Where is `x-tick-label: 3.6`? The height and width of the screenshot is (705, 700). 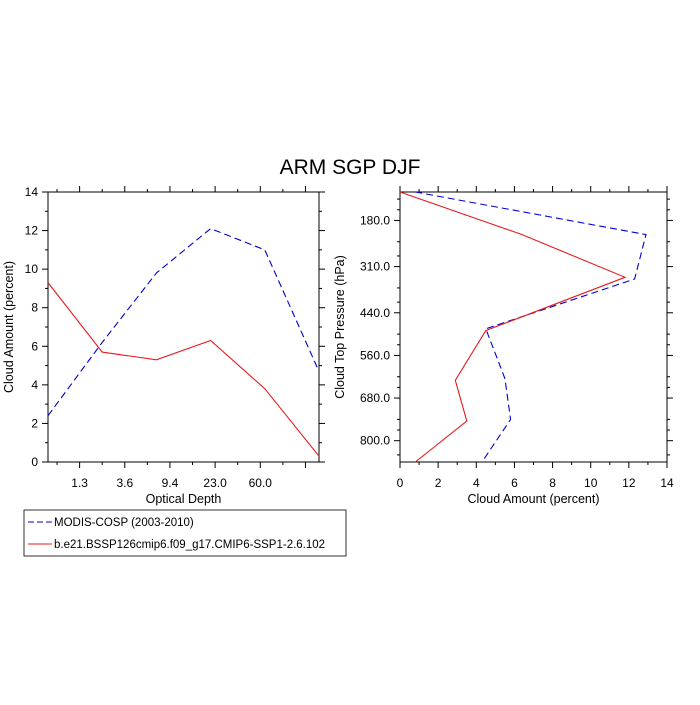 x-tick-label: 3.6 is located at coordinates (124, 483).